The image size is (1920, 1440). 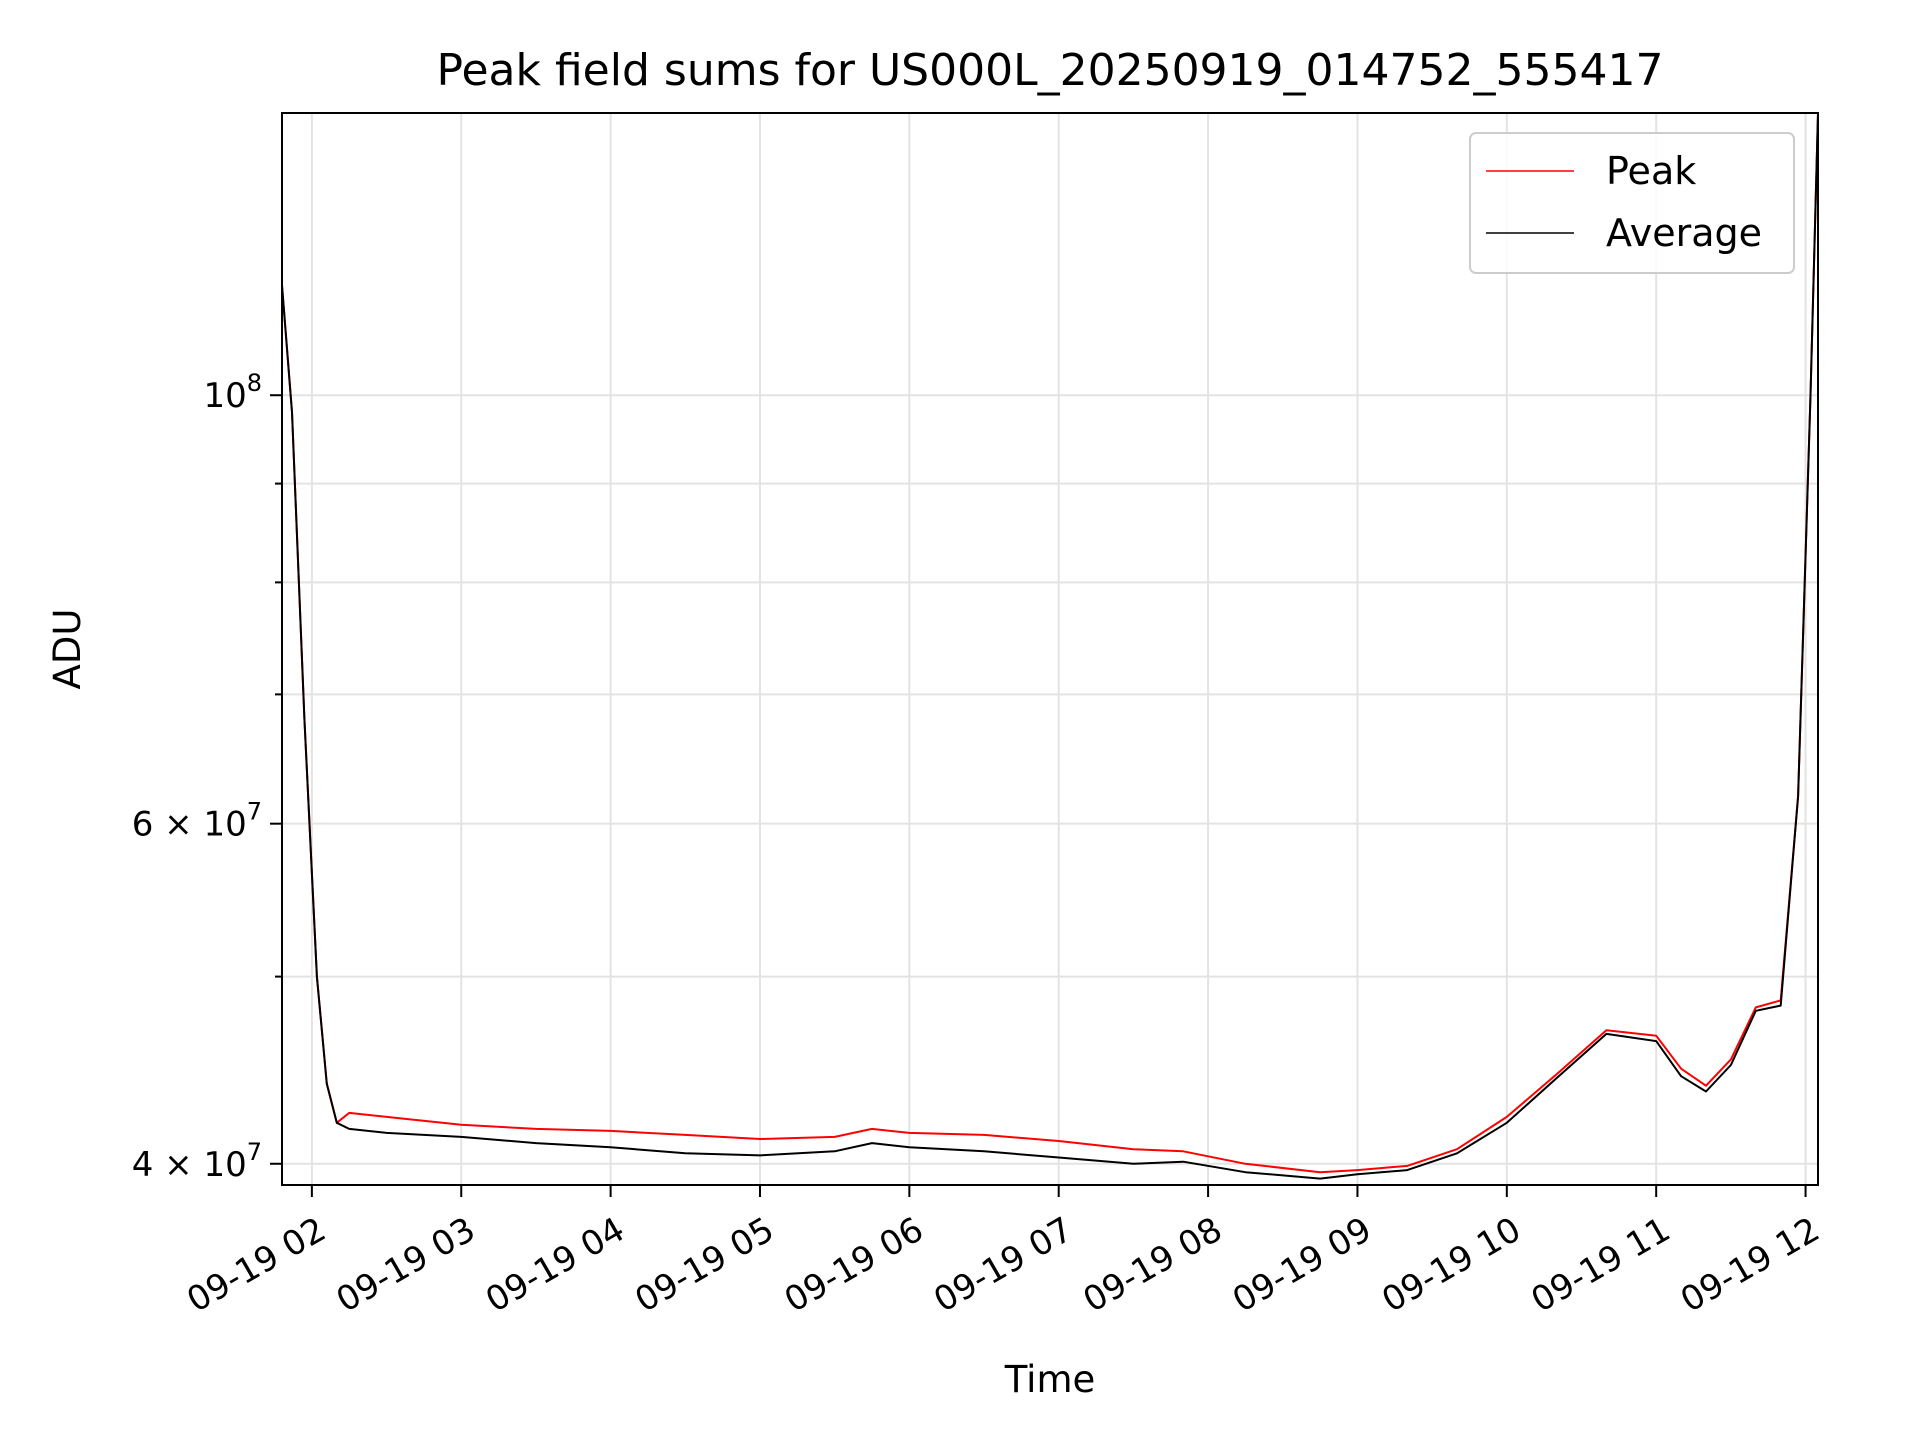 I want to click on y-tick-base: 4 × 10, so click(x=189, y=1165).